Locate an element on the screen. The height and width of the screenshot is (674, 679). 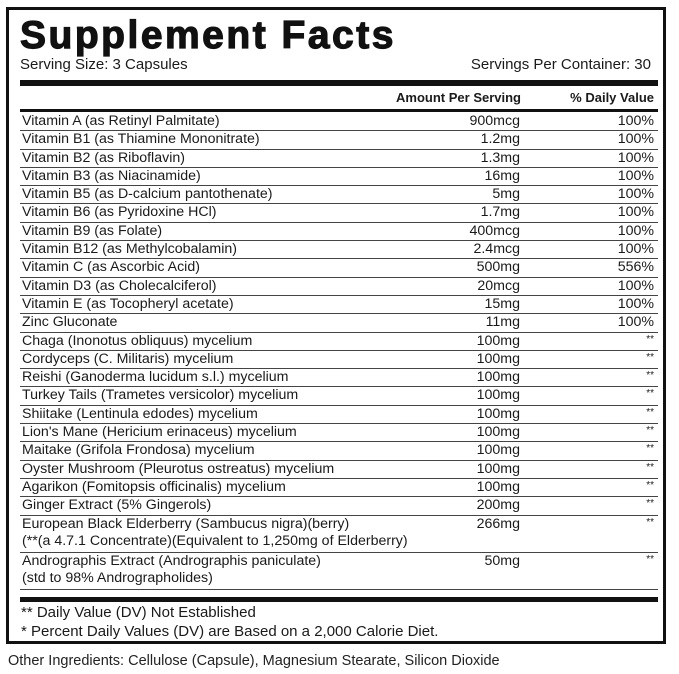
nutrient-amount: 200mg is located at coordinates (498, 505).